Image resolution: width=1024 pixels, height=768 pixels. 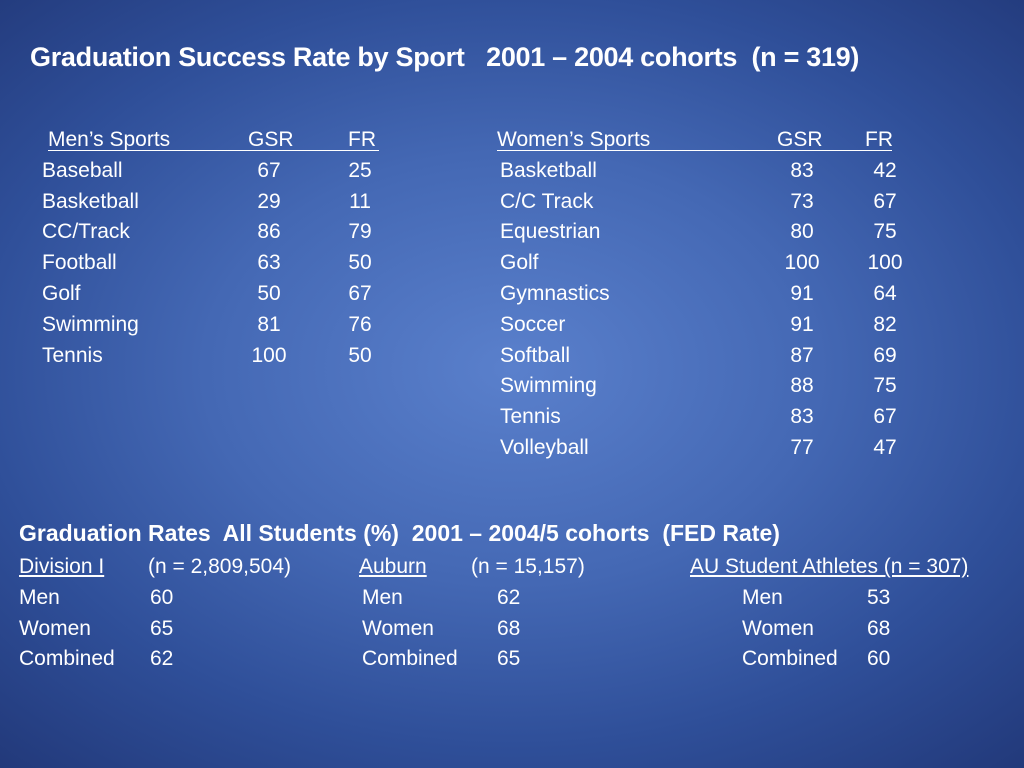 I want to click on womens-row: Gymnastics 91 64, so click(x=512, y=294).